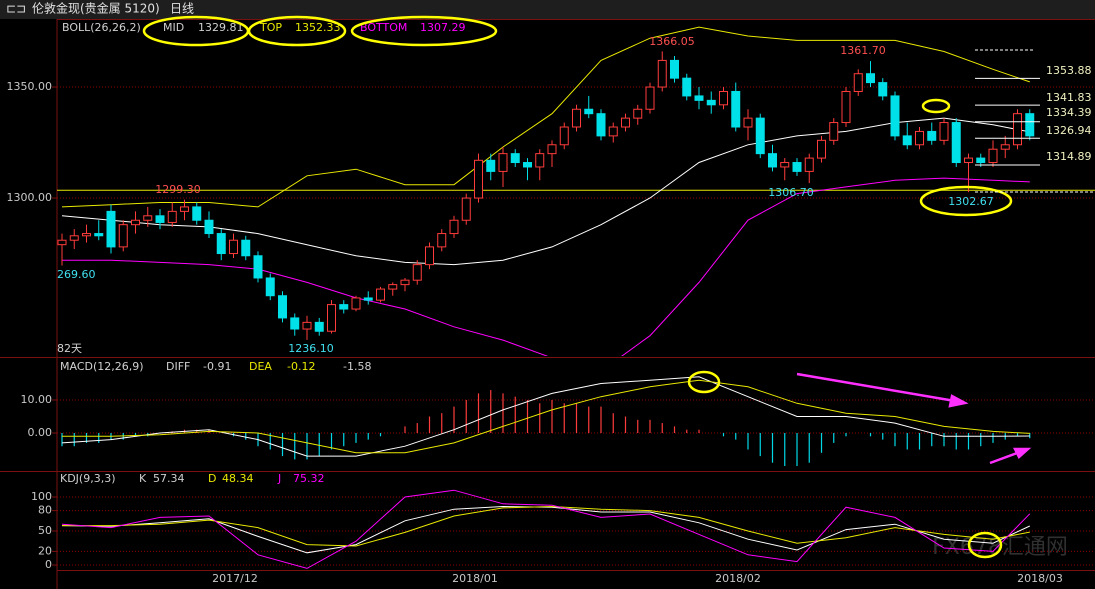 The height and width of the screenshot is (589, 1095). What do you see at coordinates (76, 274) in the screenshot?
I see `price-note: 269.60` at bounding box center [76, 274].